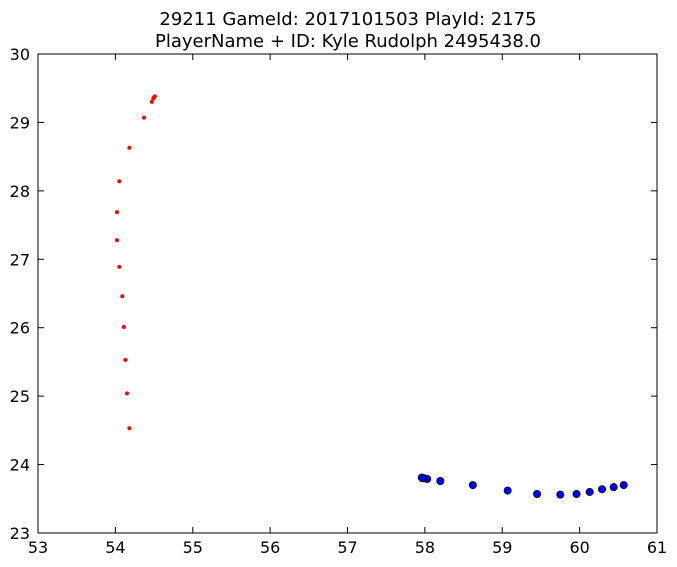  I want to click on x-tick-label: 59, so click(502, 547).